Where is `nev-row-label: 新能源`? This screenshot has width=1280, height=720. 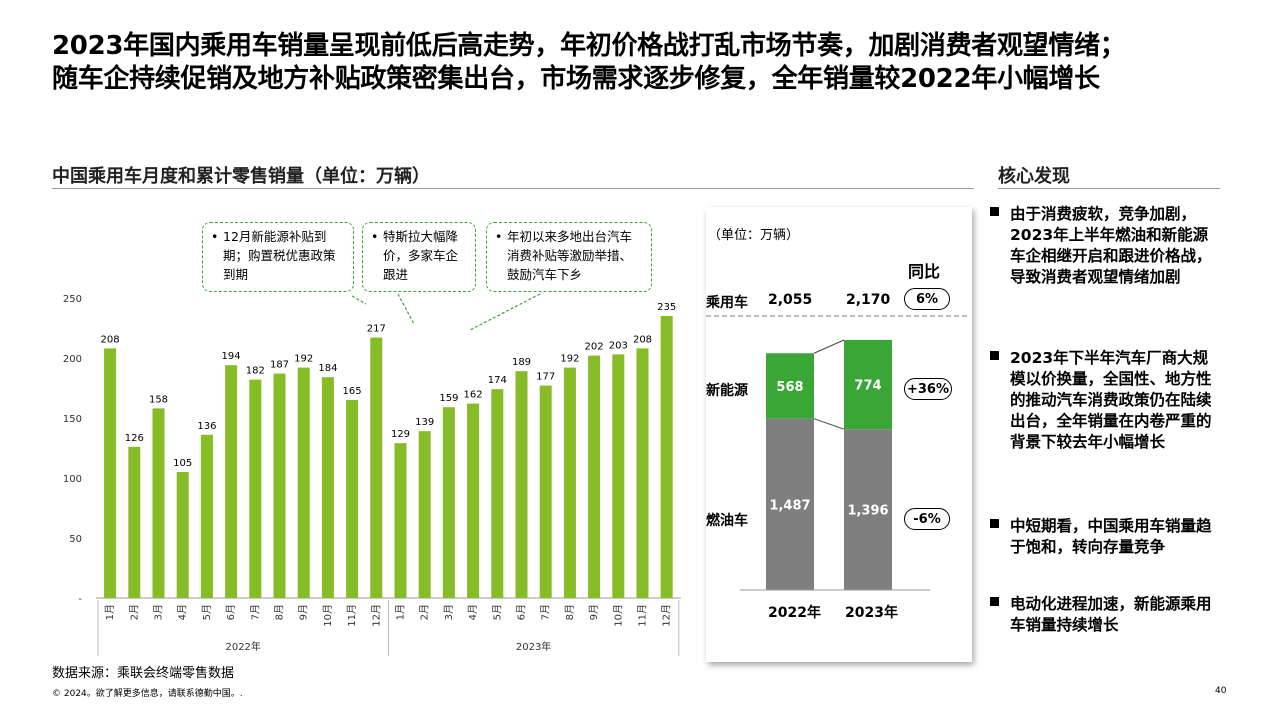 nev-row-label: 新能源 is located at coordinates (727, 391).